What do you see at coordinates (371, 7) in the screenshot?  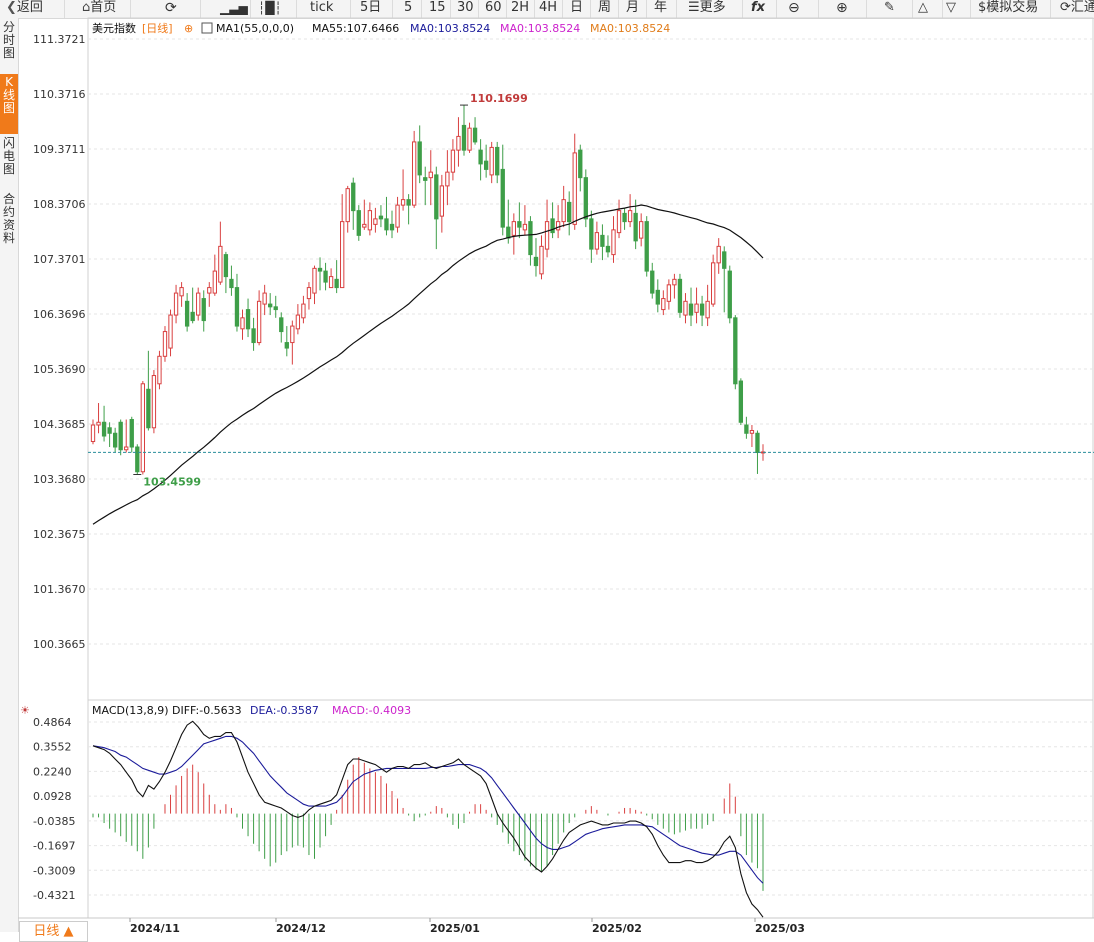 I see `period-5day: 5日` at bounding box center [371, 7].